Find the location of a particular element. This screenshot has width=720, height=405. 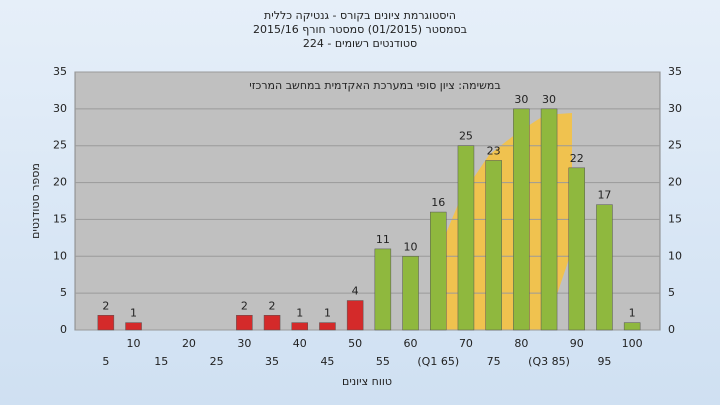

value-label: 4 is located at coordinates (355, 291).